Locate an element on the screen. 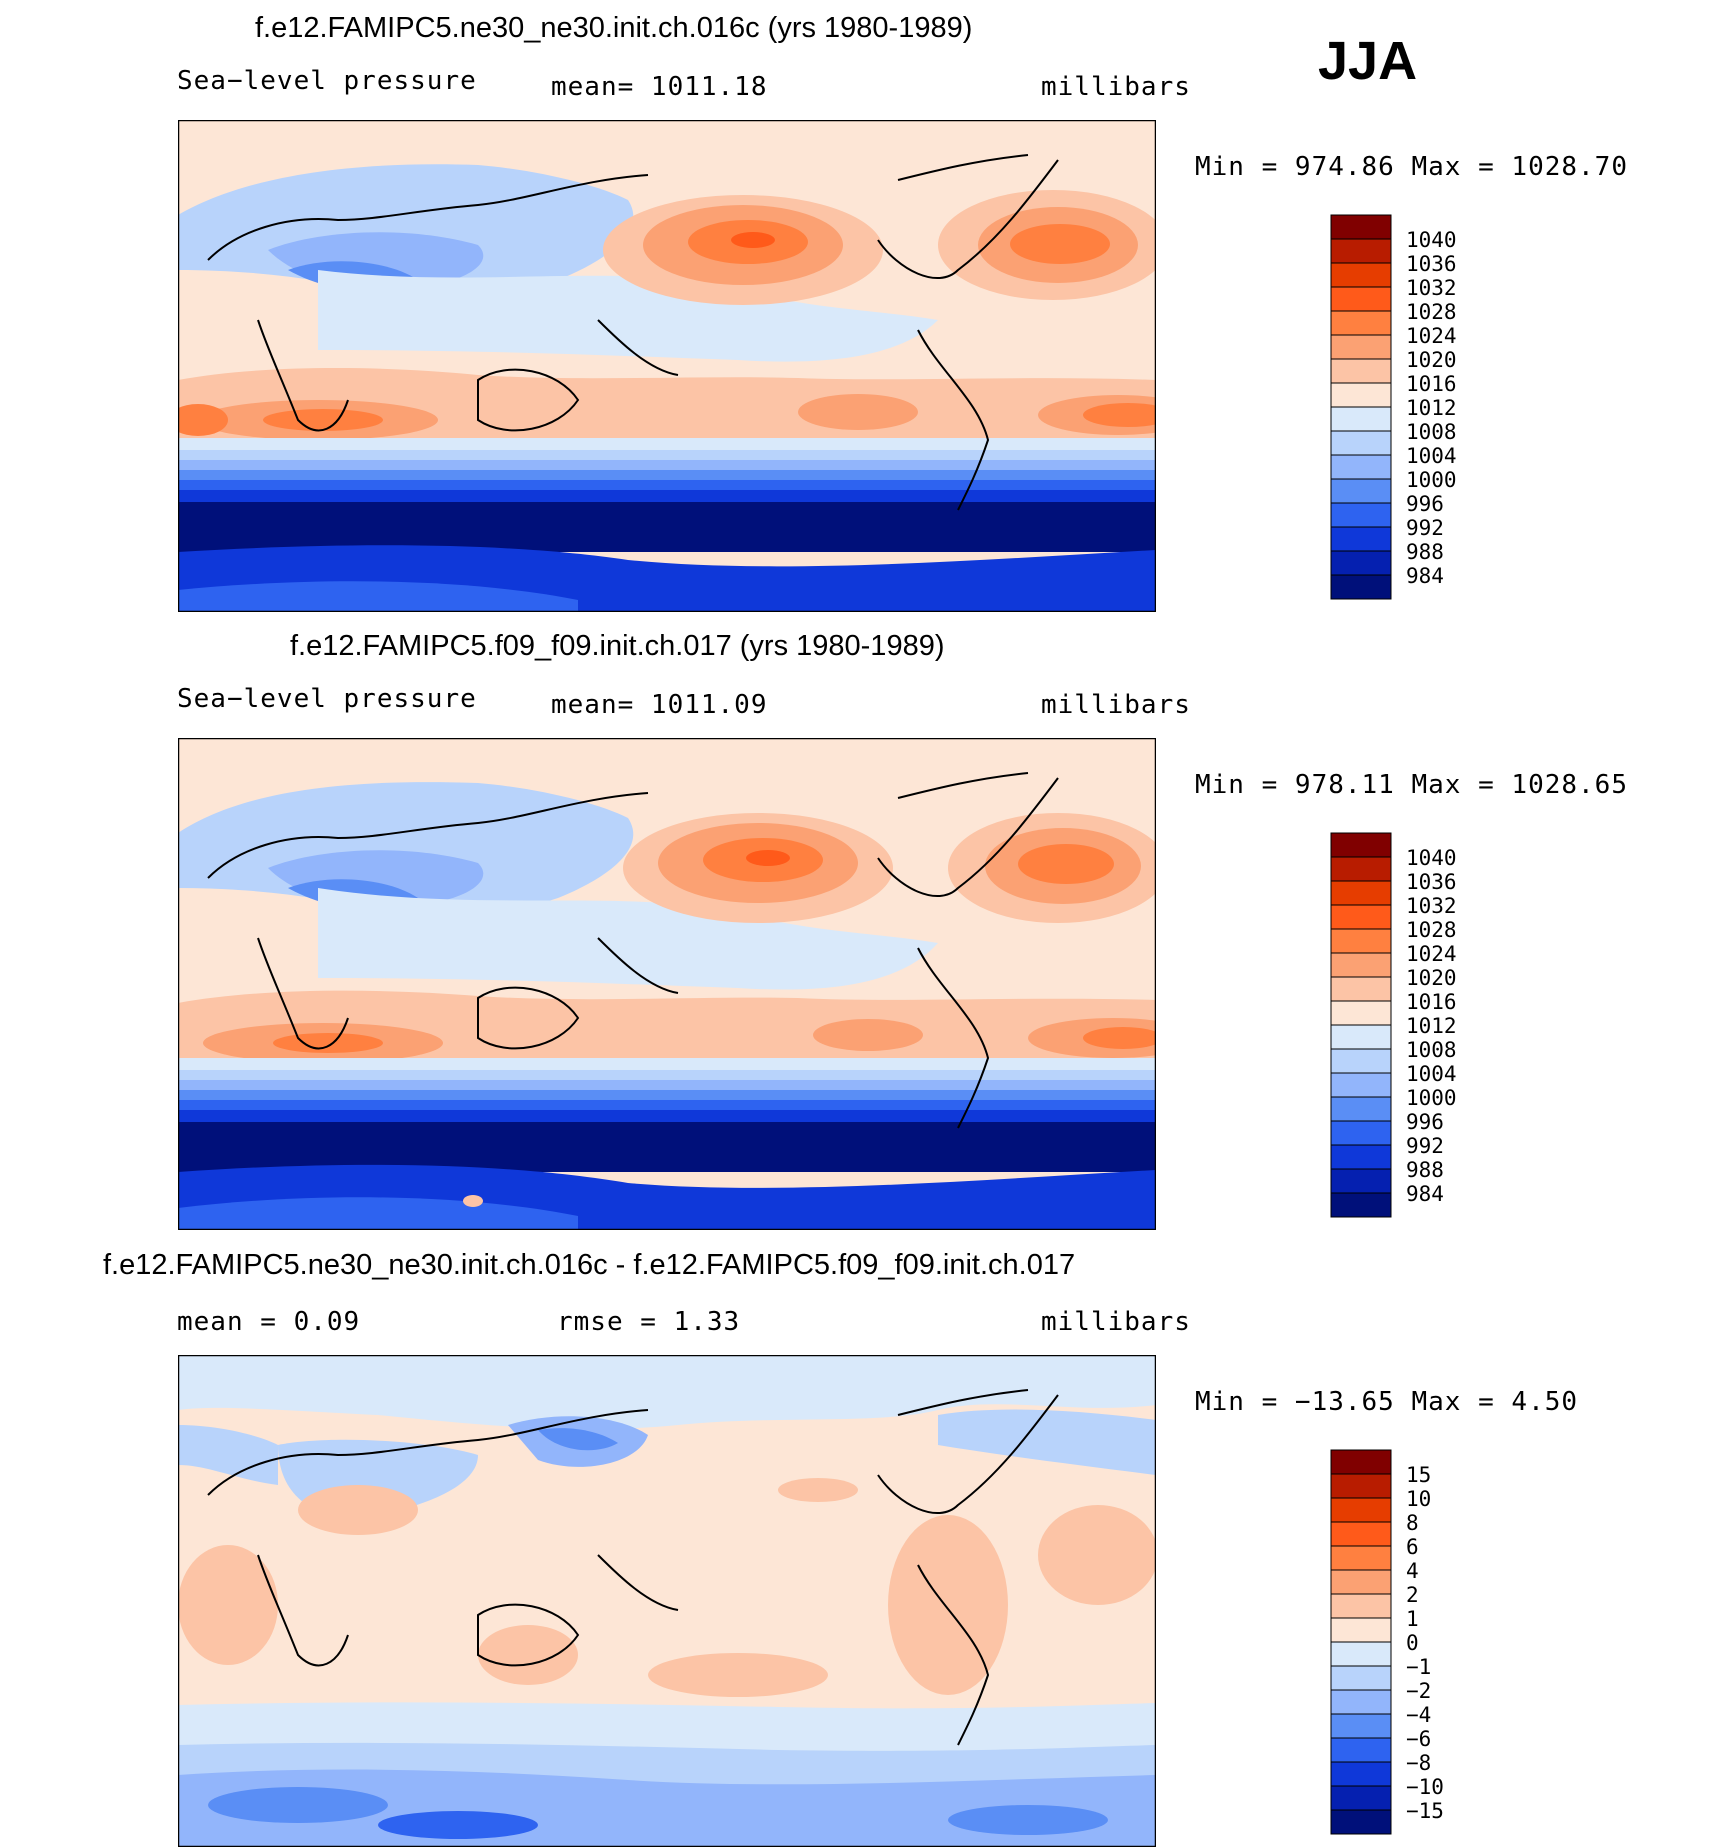 Image resolution: width=1710 pixels, height=1847 pixels. panel2-variable: Sea−level pressure is located at coordinates (327, 699).